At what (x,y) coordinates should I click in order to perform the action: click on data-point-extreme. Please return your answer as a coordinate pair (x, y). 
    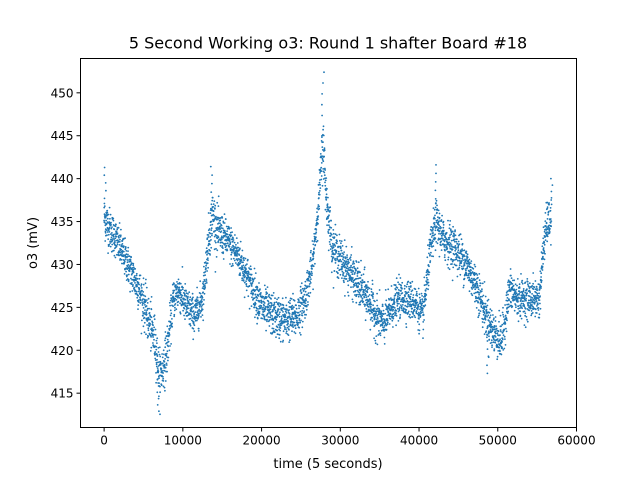
    Looking at the image, I should click on (551, 191).